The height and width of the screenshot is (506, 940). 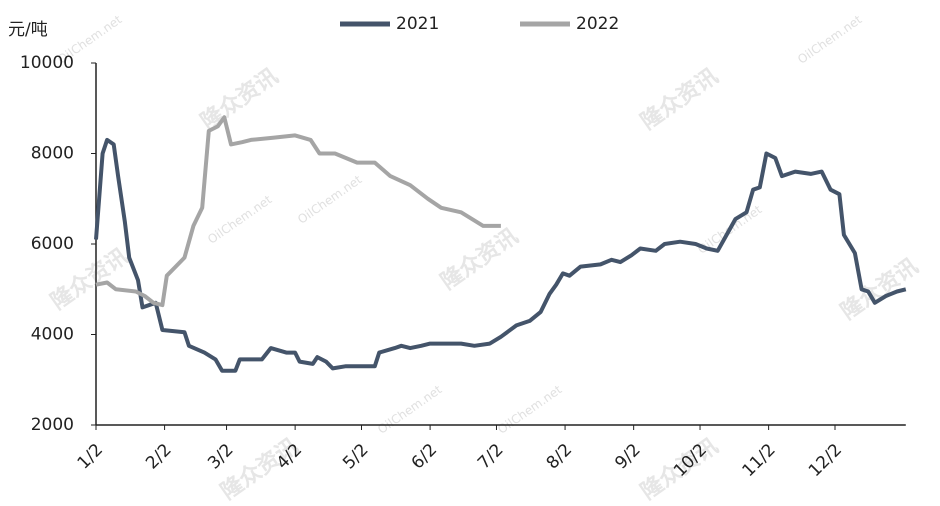 I want to click on x-tick-label: 2/2, so click(x=158, y=456).